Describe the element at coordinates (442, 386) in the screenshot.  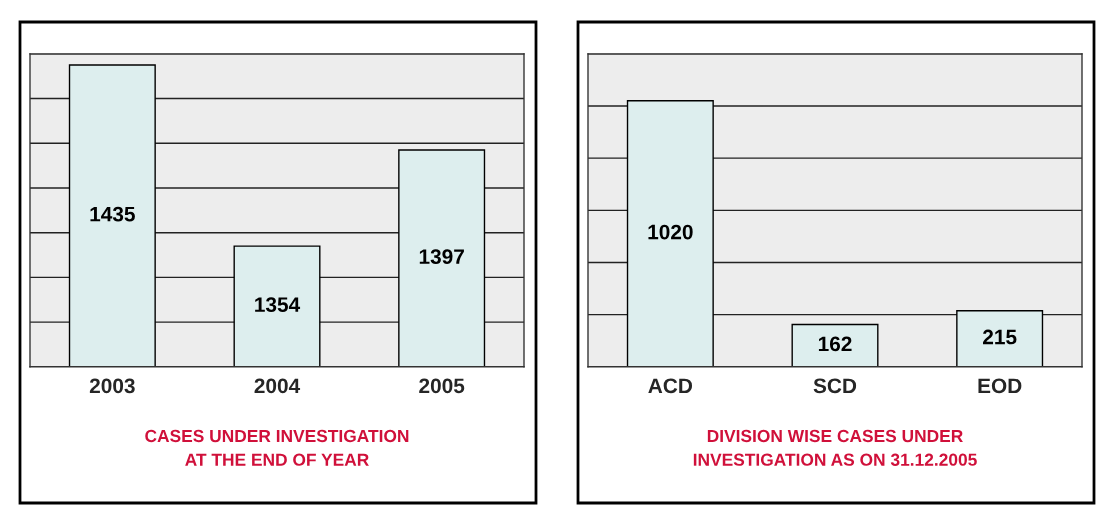
I see `x-tick-label: 2005` at that location.